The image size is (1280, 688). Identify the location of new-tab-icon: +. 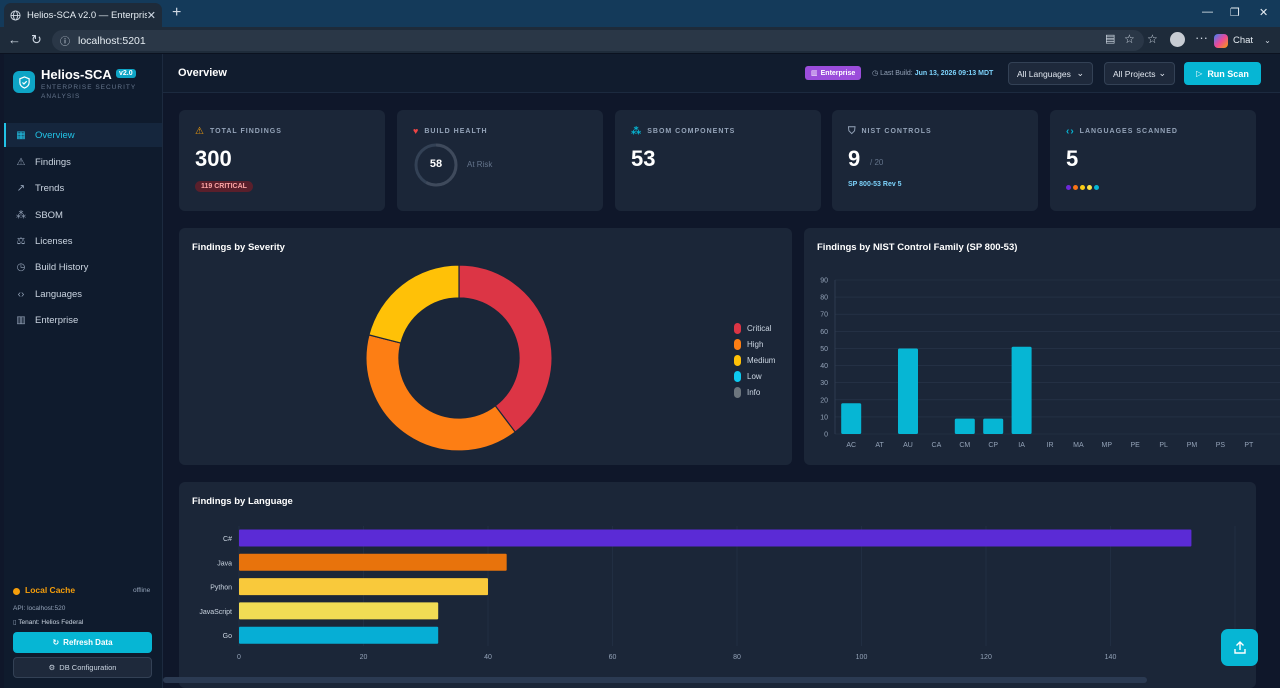
(177, 12).